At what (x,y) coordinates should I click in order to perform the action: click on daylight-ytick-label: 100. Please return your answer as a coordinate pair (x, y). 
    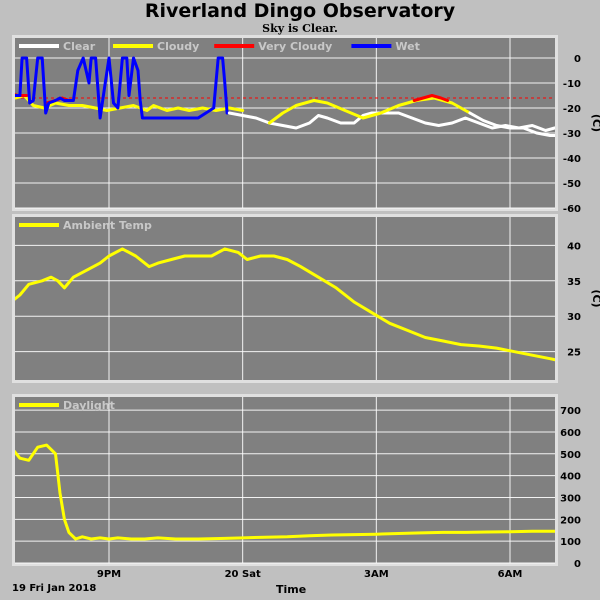
    Looking at the image, I should click on (570, 542).